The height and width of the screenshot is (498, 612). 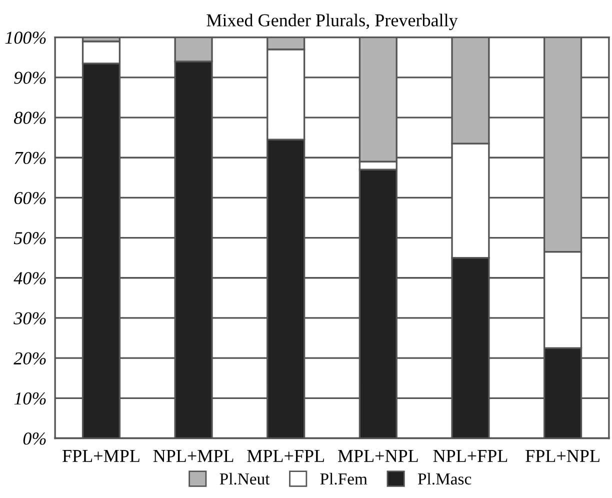 What do you see at coordinates (25, 38) in the screenshot?
I see `y-tick-label: 100%` at bounding box center [25, 38].